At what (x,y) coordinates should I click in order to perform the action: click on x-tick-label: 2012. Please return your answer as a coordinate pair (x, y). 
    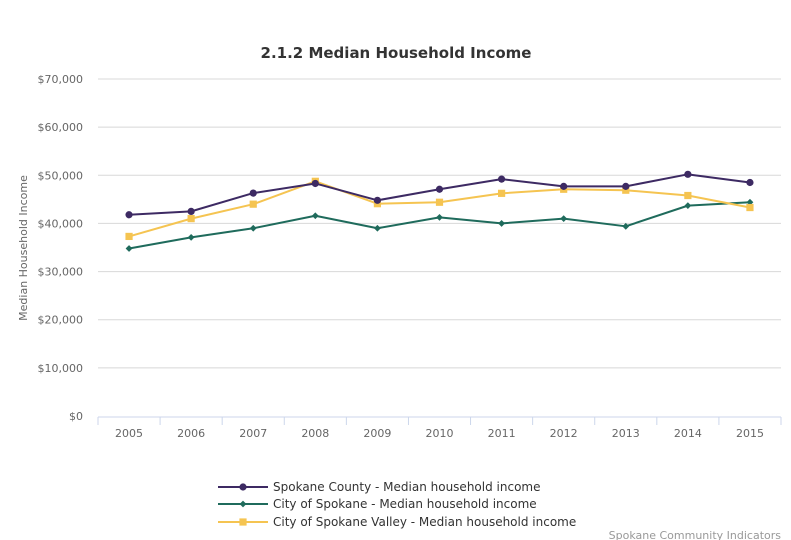
    Looking at the image, I should click on (564, 433).